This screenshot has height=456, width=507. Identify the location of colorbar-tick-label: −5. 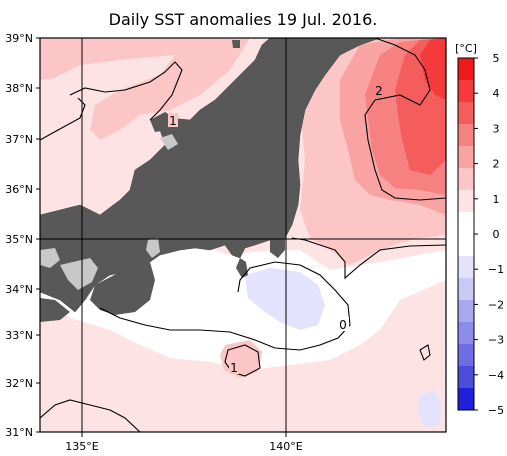
(496, 410).